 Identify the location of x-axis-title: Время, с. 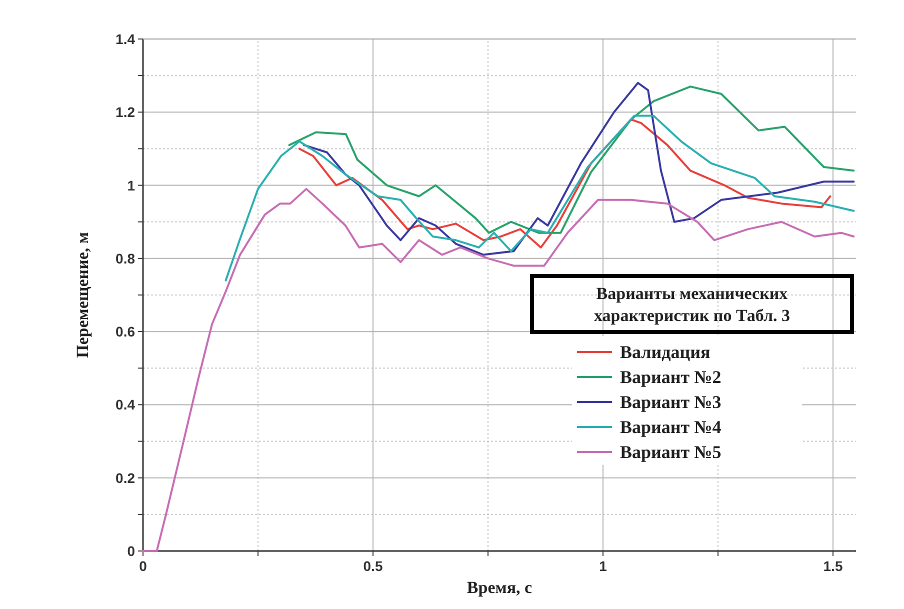
(499, 587).